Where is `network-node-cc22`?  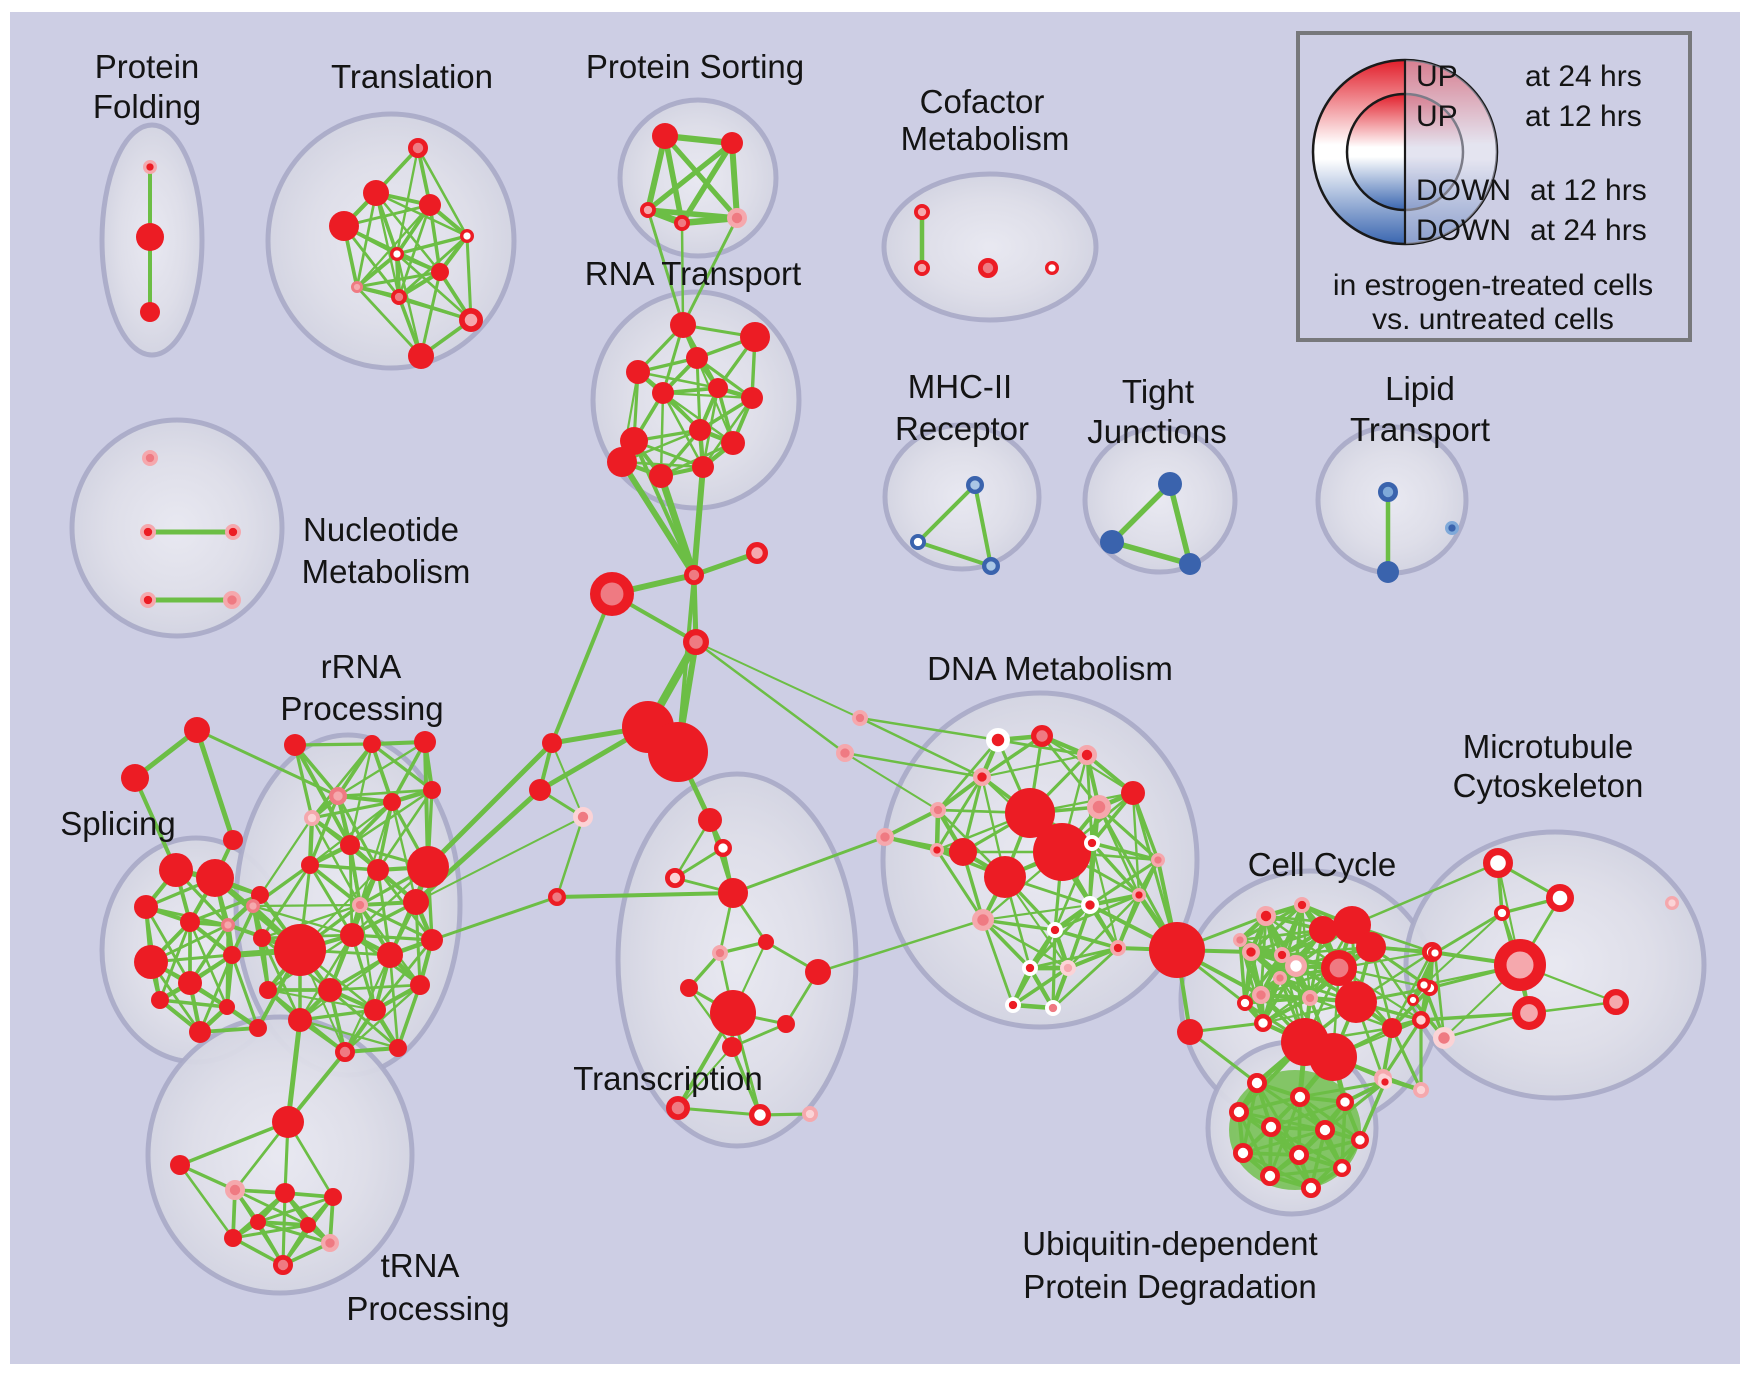
network-node-cc22 is located at coordinates (1421, 1019).